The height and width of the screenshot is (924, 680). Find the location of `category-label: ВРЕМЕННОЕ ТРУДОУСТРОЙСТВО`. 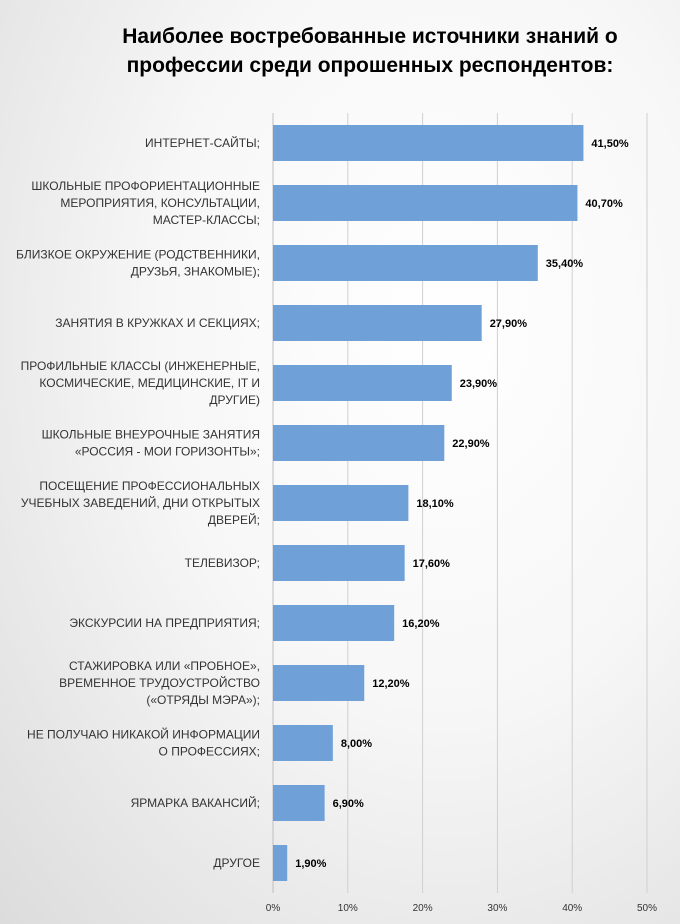

category-label: ВРЕМЕННОЕ ТРУДОУСТРОЙСТВО is located at coordinates (159, 682).